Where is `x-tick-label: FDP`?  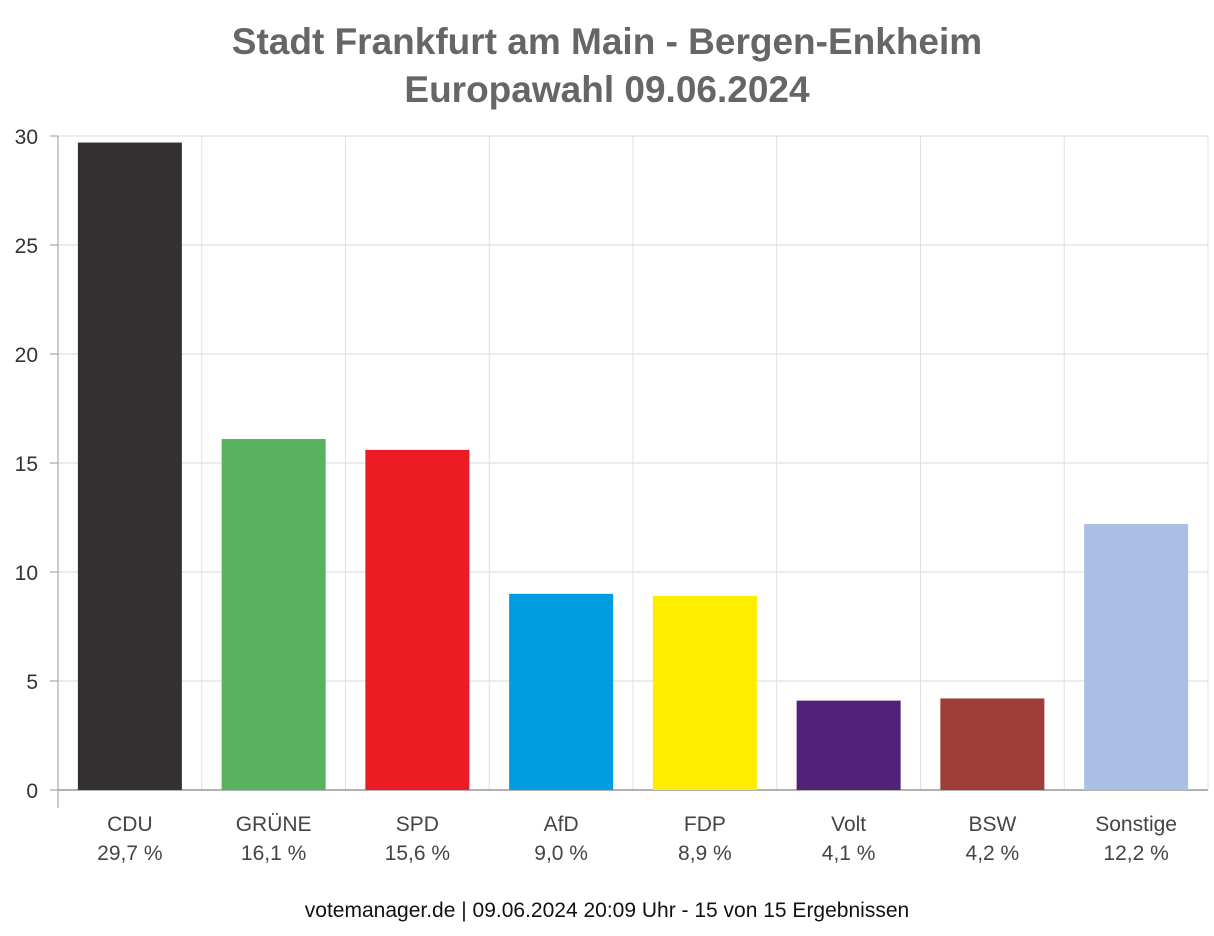
x-tick-label: FDP is located at coordinates (705, 824).